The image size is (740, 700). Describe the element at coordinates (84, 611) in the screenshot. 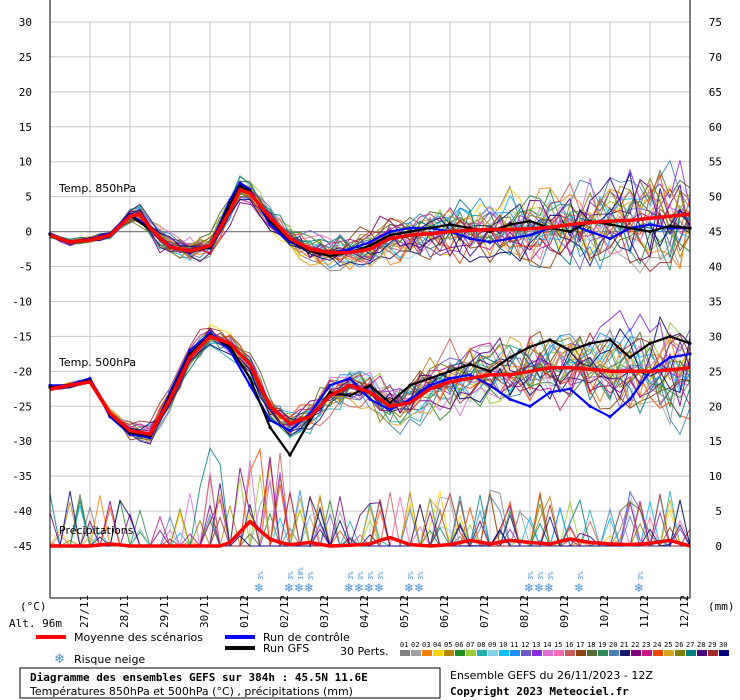

I see `date-label: 27/11` at that location.